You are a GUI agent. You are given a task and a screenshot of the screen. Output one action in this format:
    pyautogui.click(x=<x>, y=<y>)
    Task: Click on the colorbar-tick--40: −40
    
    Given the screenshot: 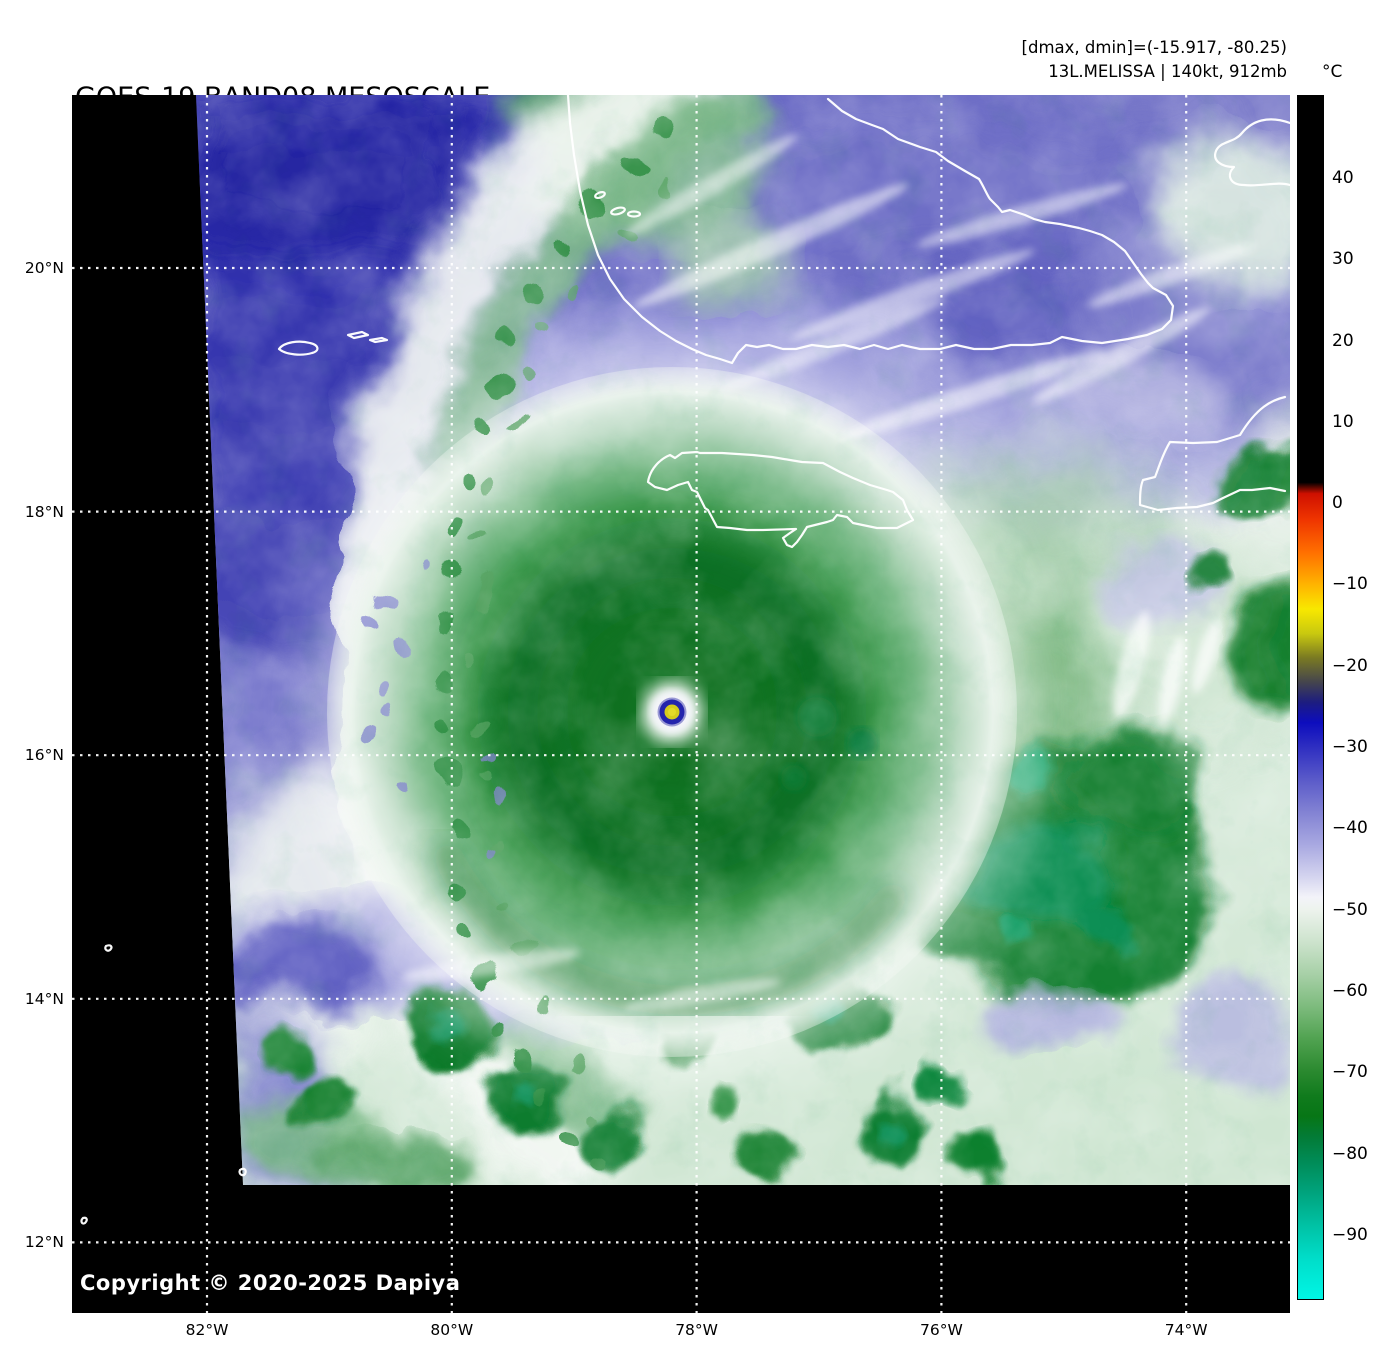 What is the action you would take?
    pyautogui.click(x=1350, y=828)
    